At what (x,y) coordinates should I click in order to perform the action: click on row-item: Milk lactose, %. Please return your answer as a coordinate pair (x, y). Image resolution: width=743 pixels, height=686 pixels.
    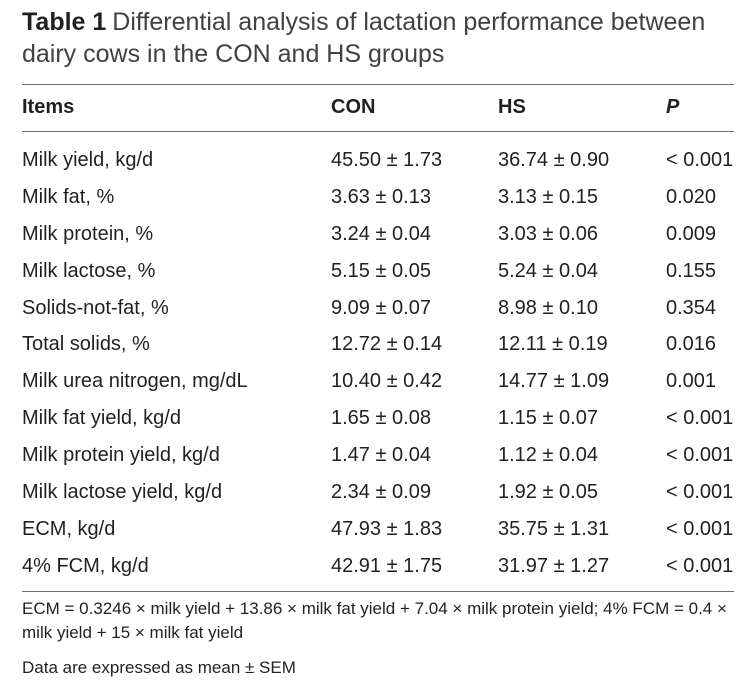
    Looking at the image, I should click on (89, 270).